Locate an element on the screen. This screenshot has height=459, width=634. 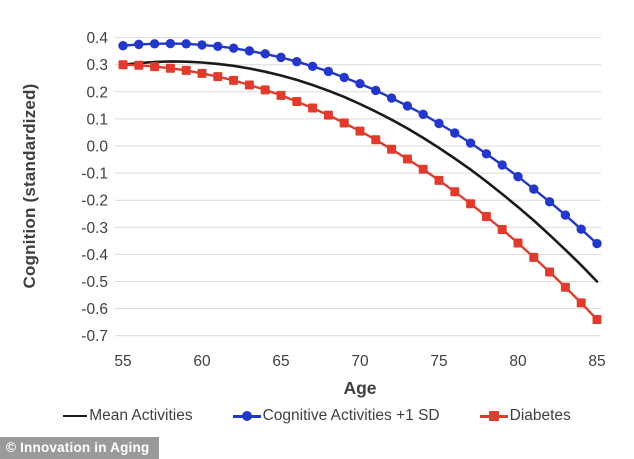
y-tick-label: -0.4 is located at coordinates (94, 255).